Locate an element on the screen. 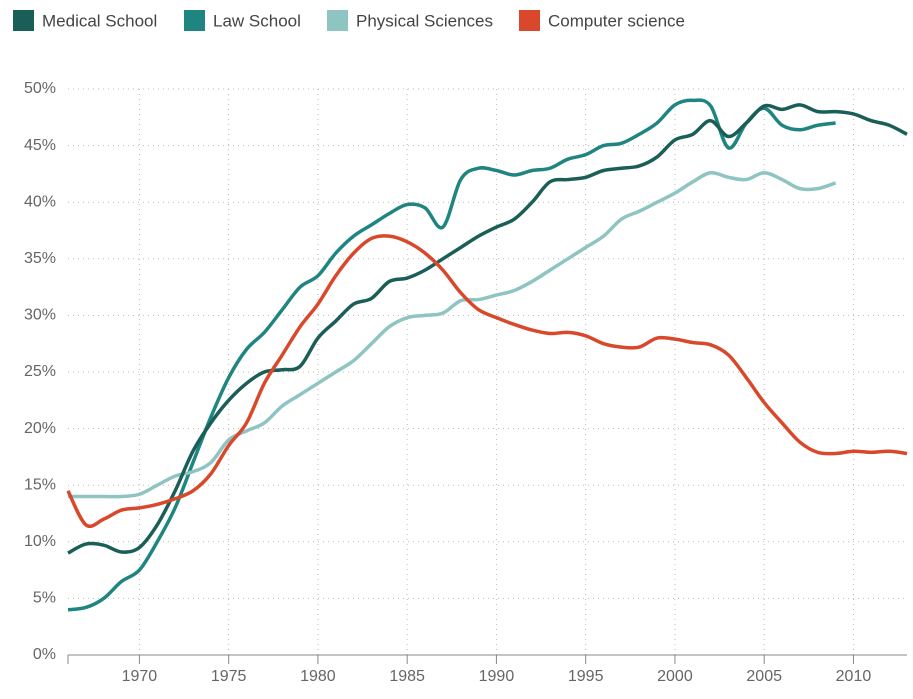 This screenshot has width=913, height=699. y-tick-label: 40% is located at coordinates (40, 201).